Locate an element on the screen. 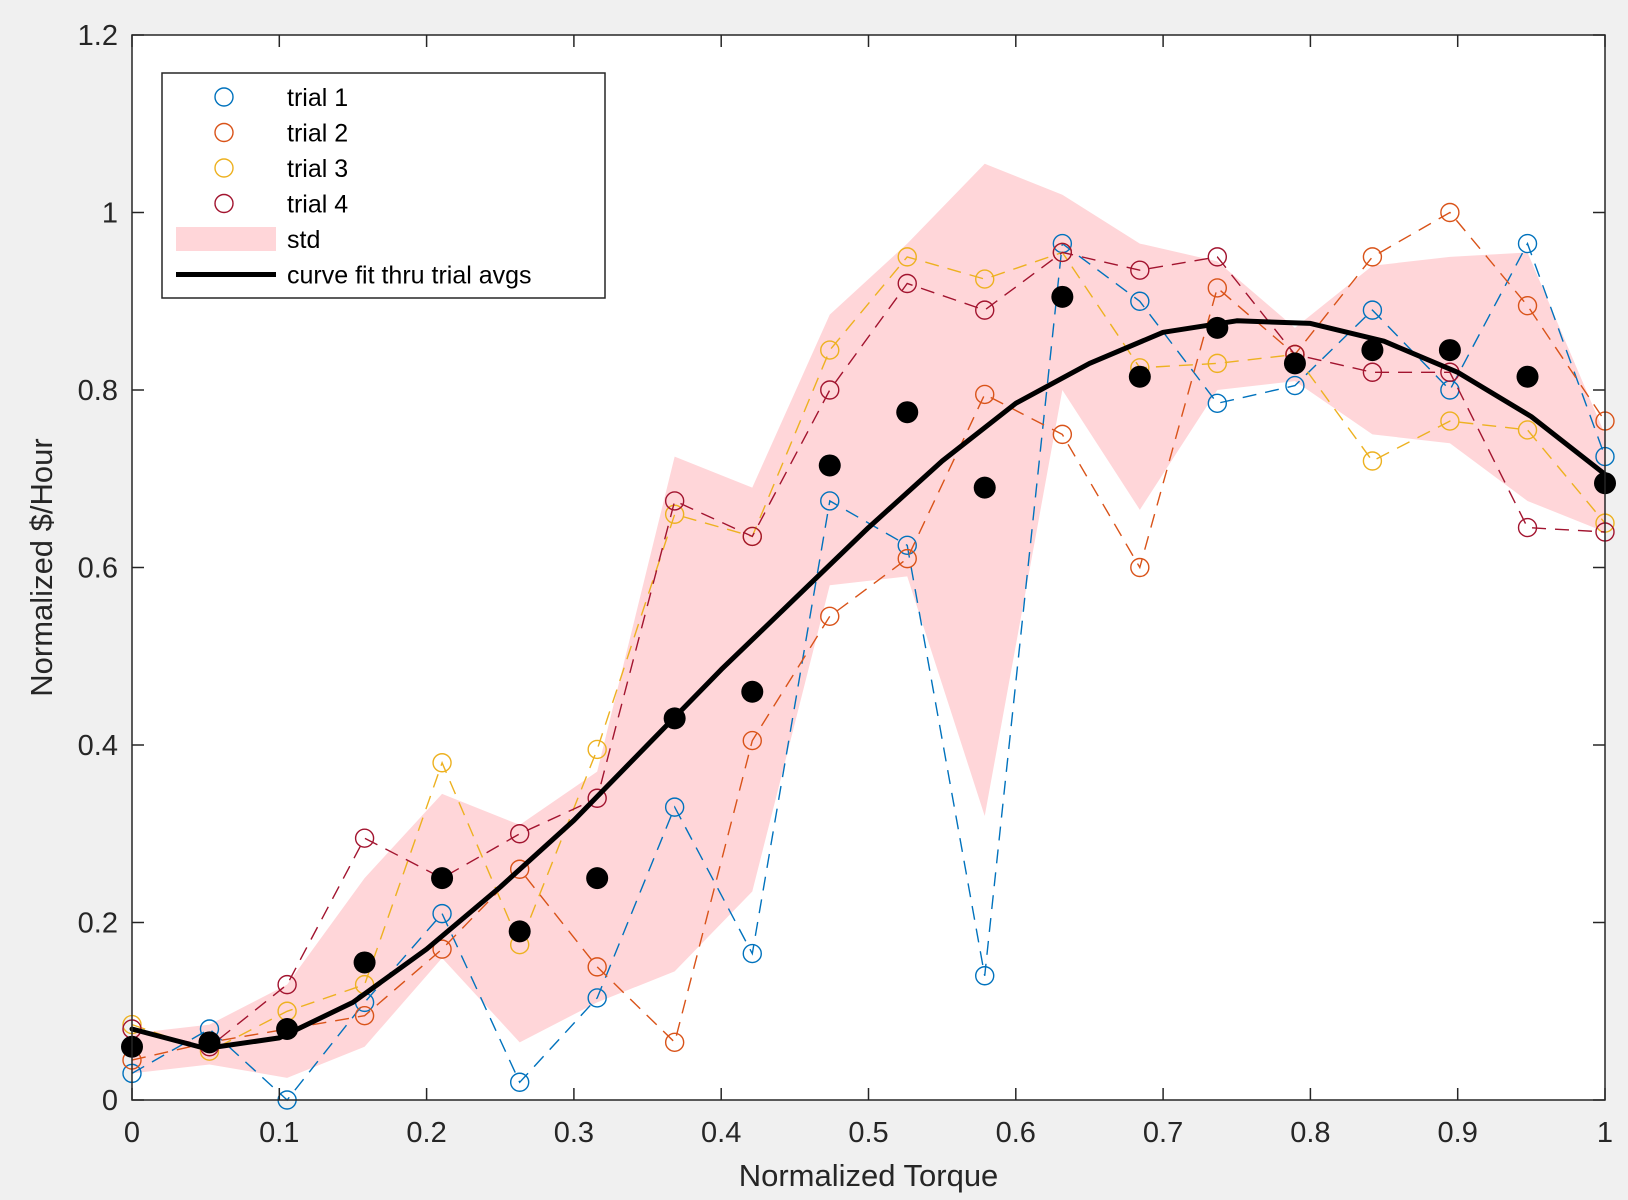 This screenshot has width=1628, height=1200. x-tick-label: 0.5 is located at coordinates (868, 1133).